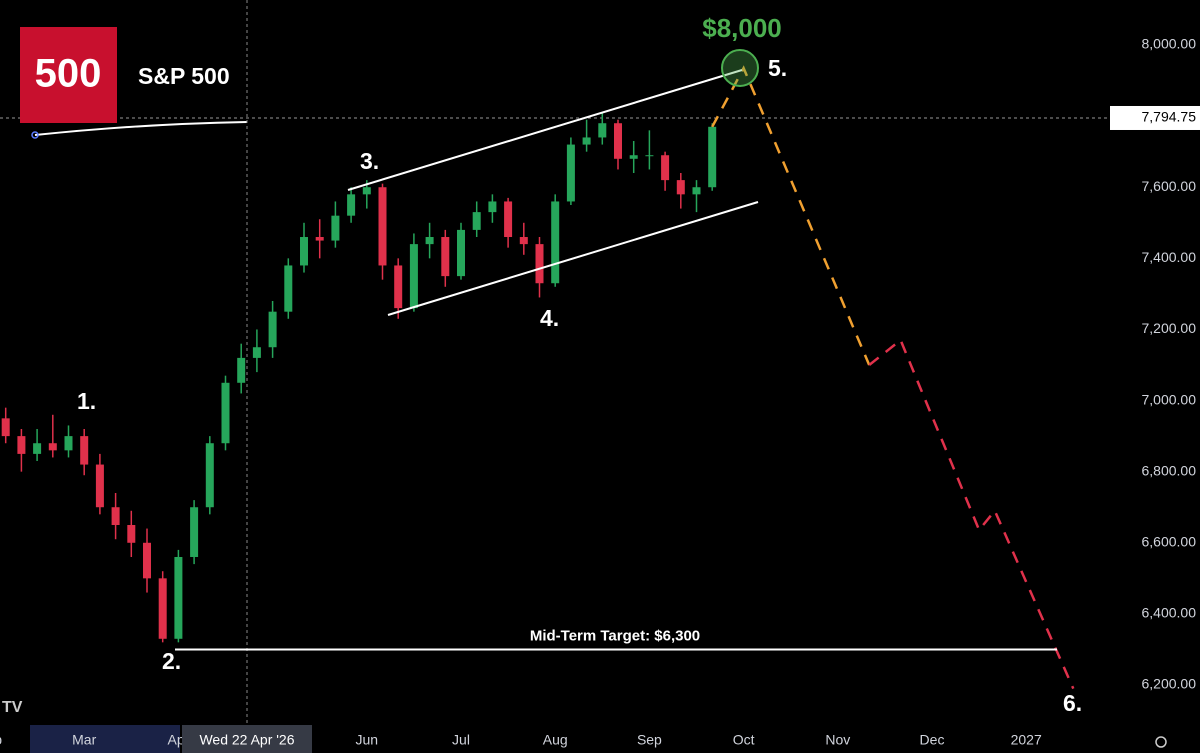 The height and width of the screenshot is (753, 1200). What do you see at coordinates (1169, 117) in the screenshot?
I see `last-price-label: 7,794.75` at bounding box center [1169, 117].